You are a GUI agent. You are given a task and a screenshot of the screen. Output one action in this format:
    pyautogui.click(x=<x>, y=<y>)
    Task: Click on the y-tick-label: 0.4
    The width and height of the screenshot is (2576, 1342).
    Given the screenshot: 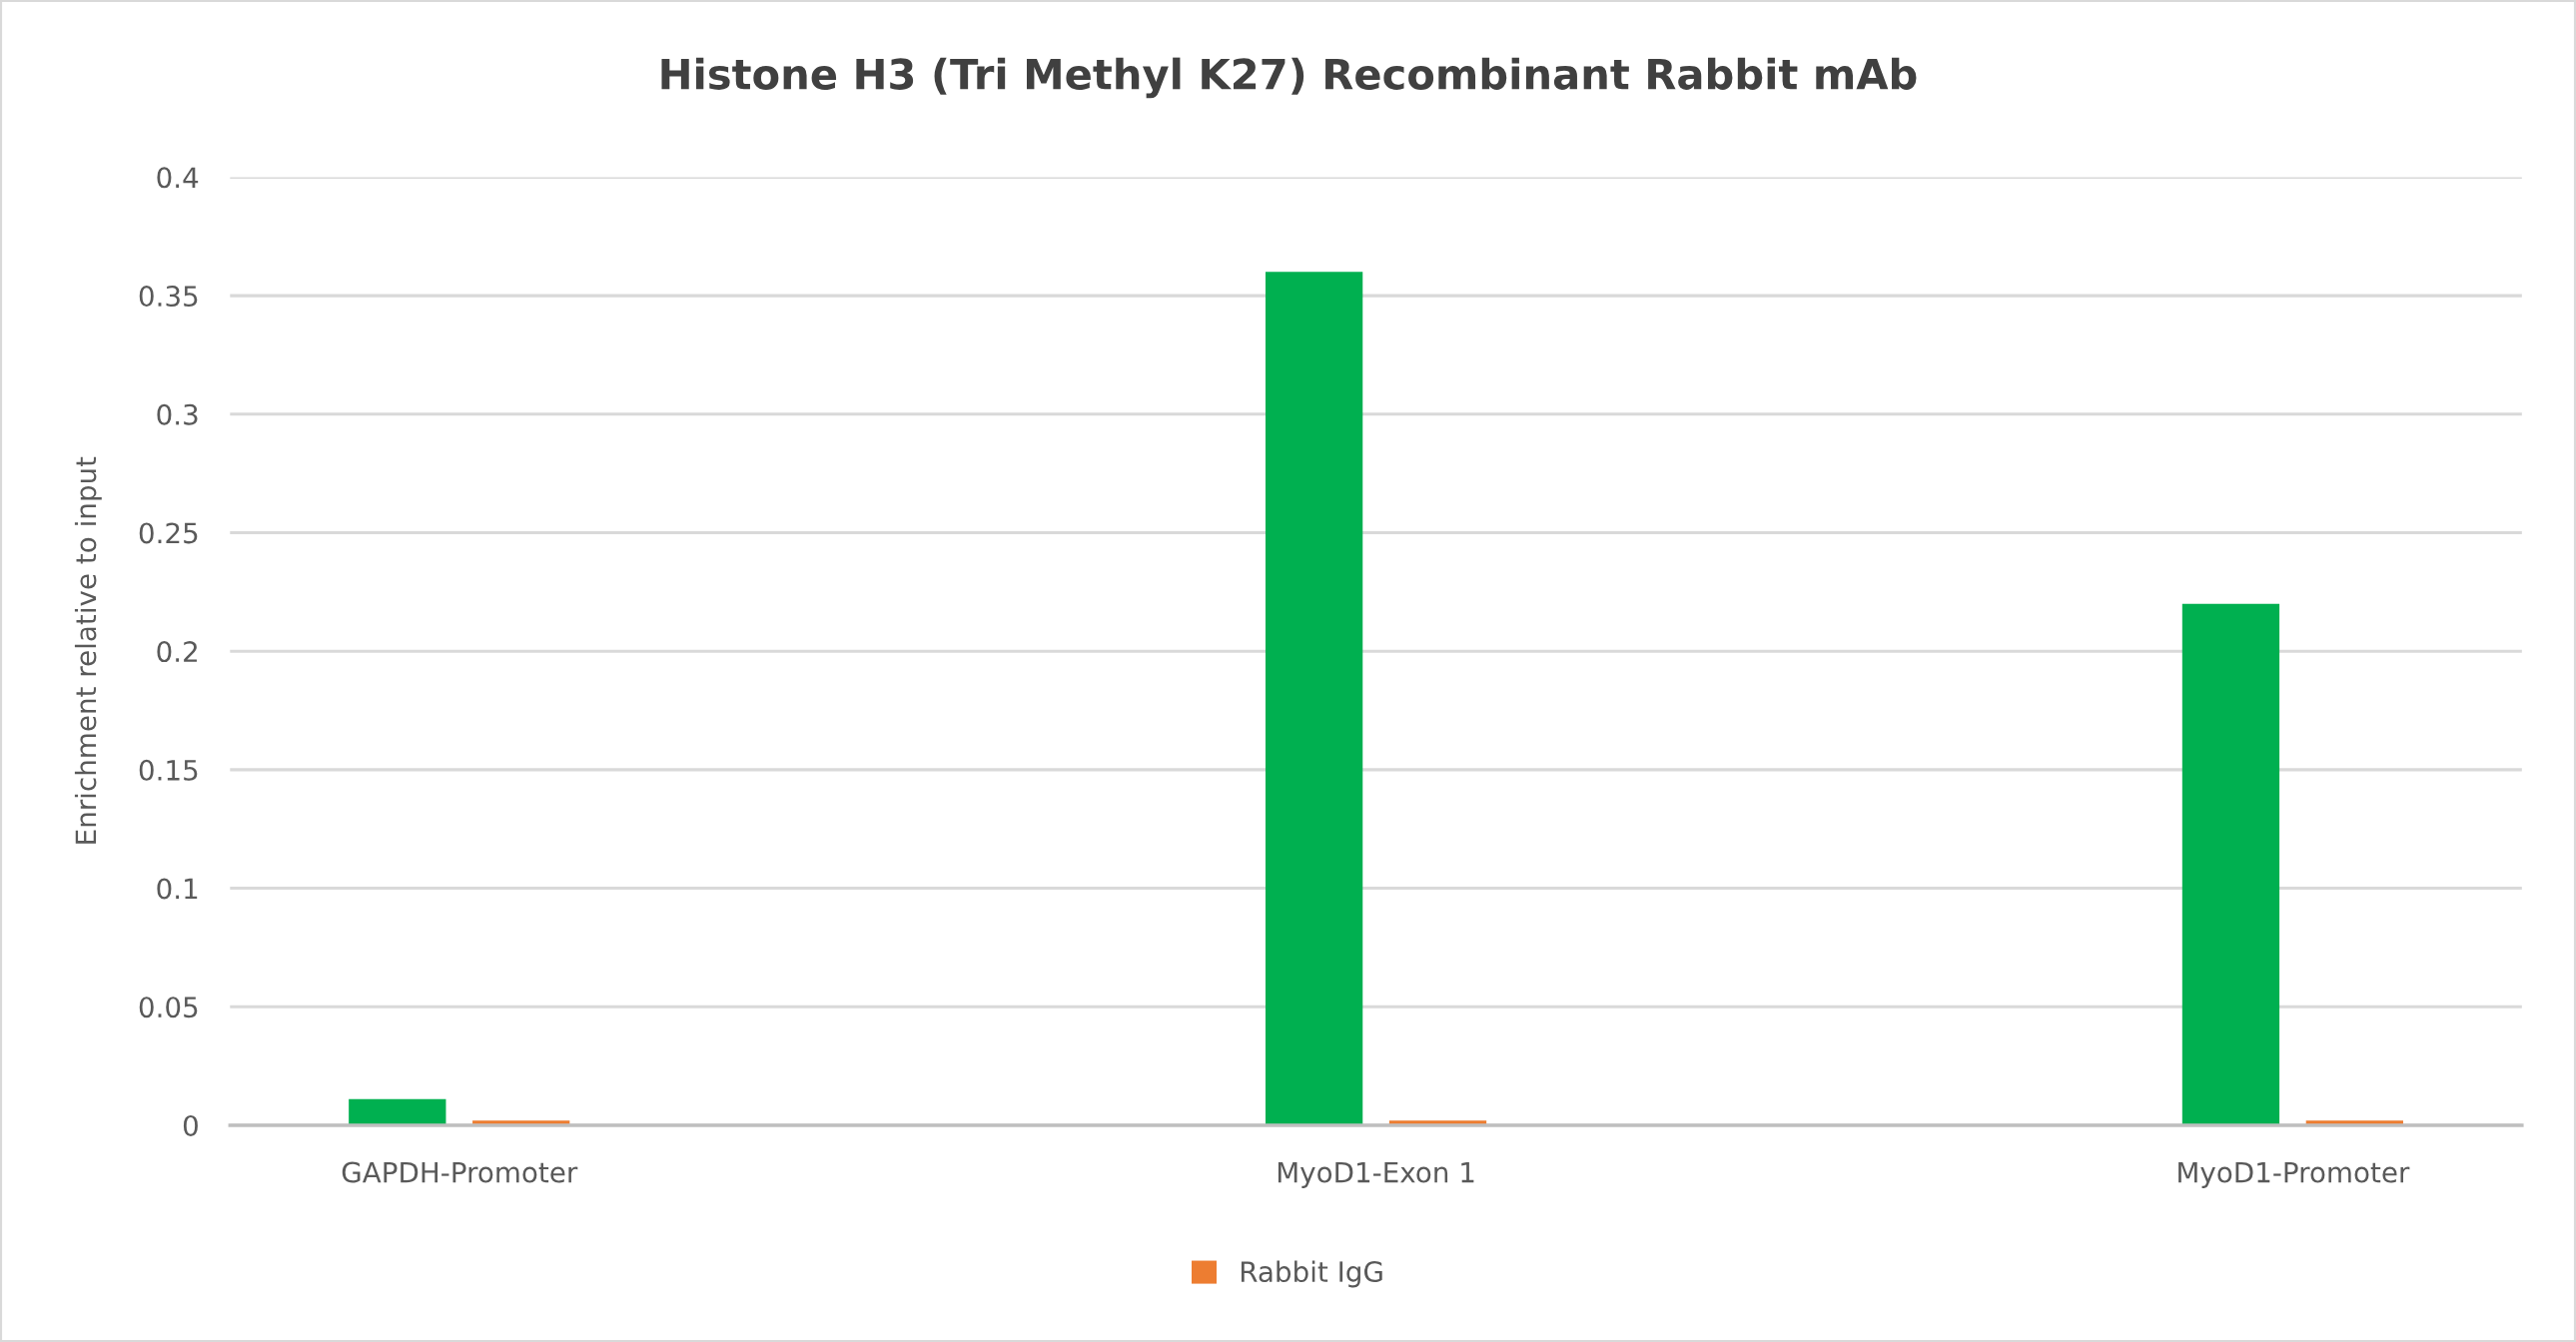 What is the action you would take?
    pyautogui.click(x=178, y=178)
    